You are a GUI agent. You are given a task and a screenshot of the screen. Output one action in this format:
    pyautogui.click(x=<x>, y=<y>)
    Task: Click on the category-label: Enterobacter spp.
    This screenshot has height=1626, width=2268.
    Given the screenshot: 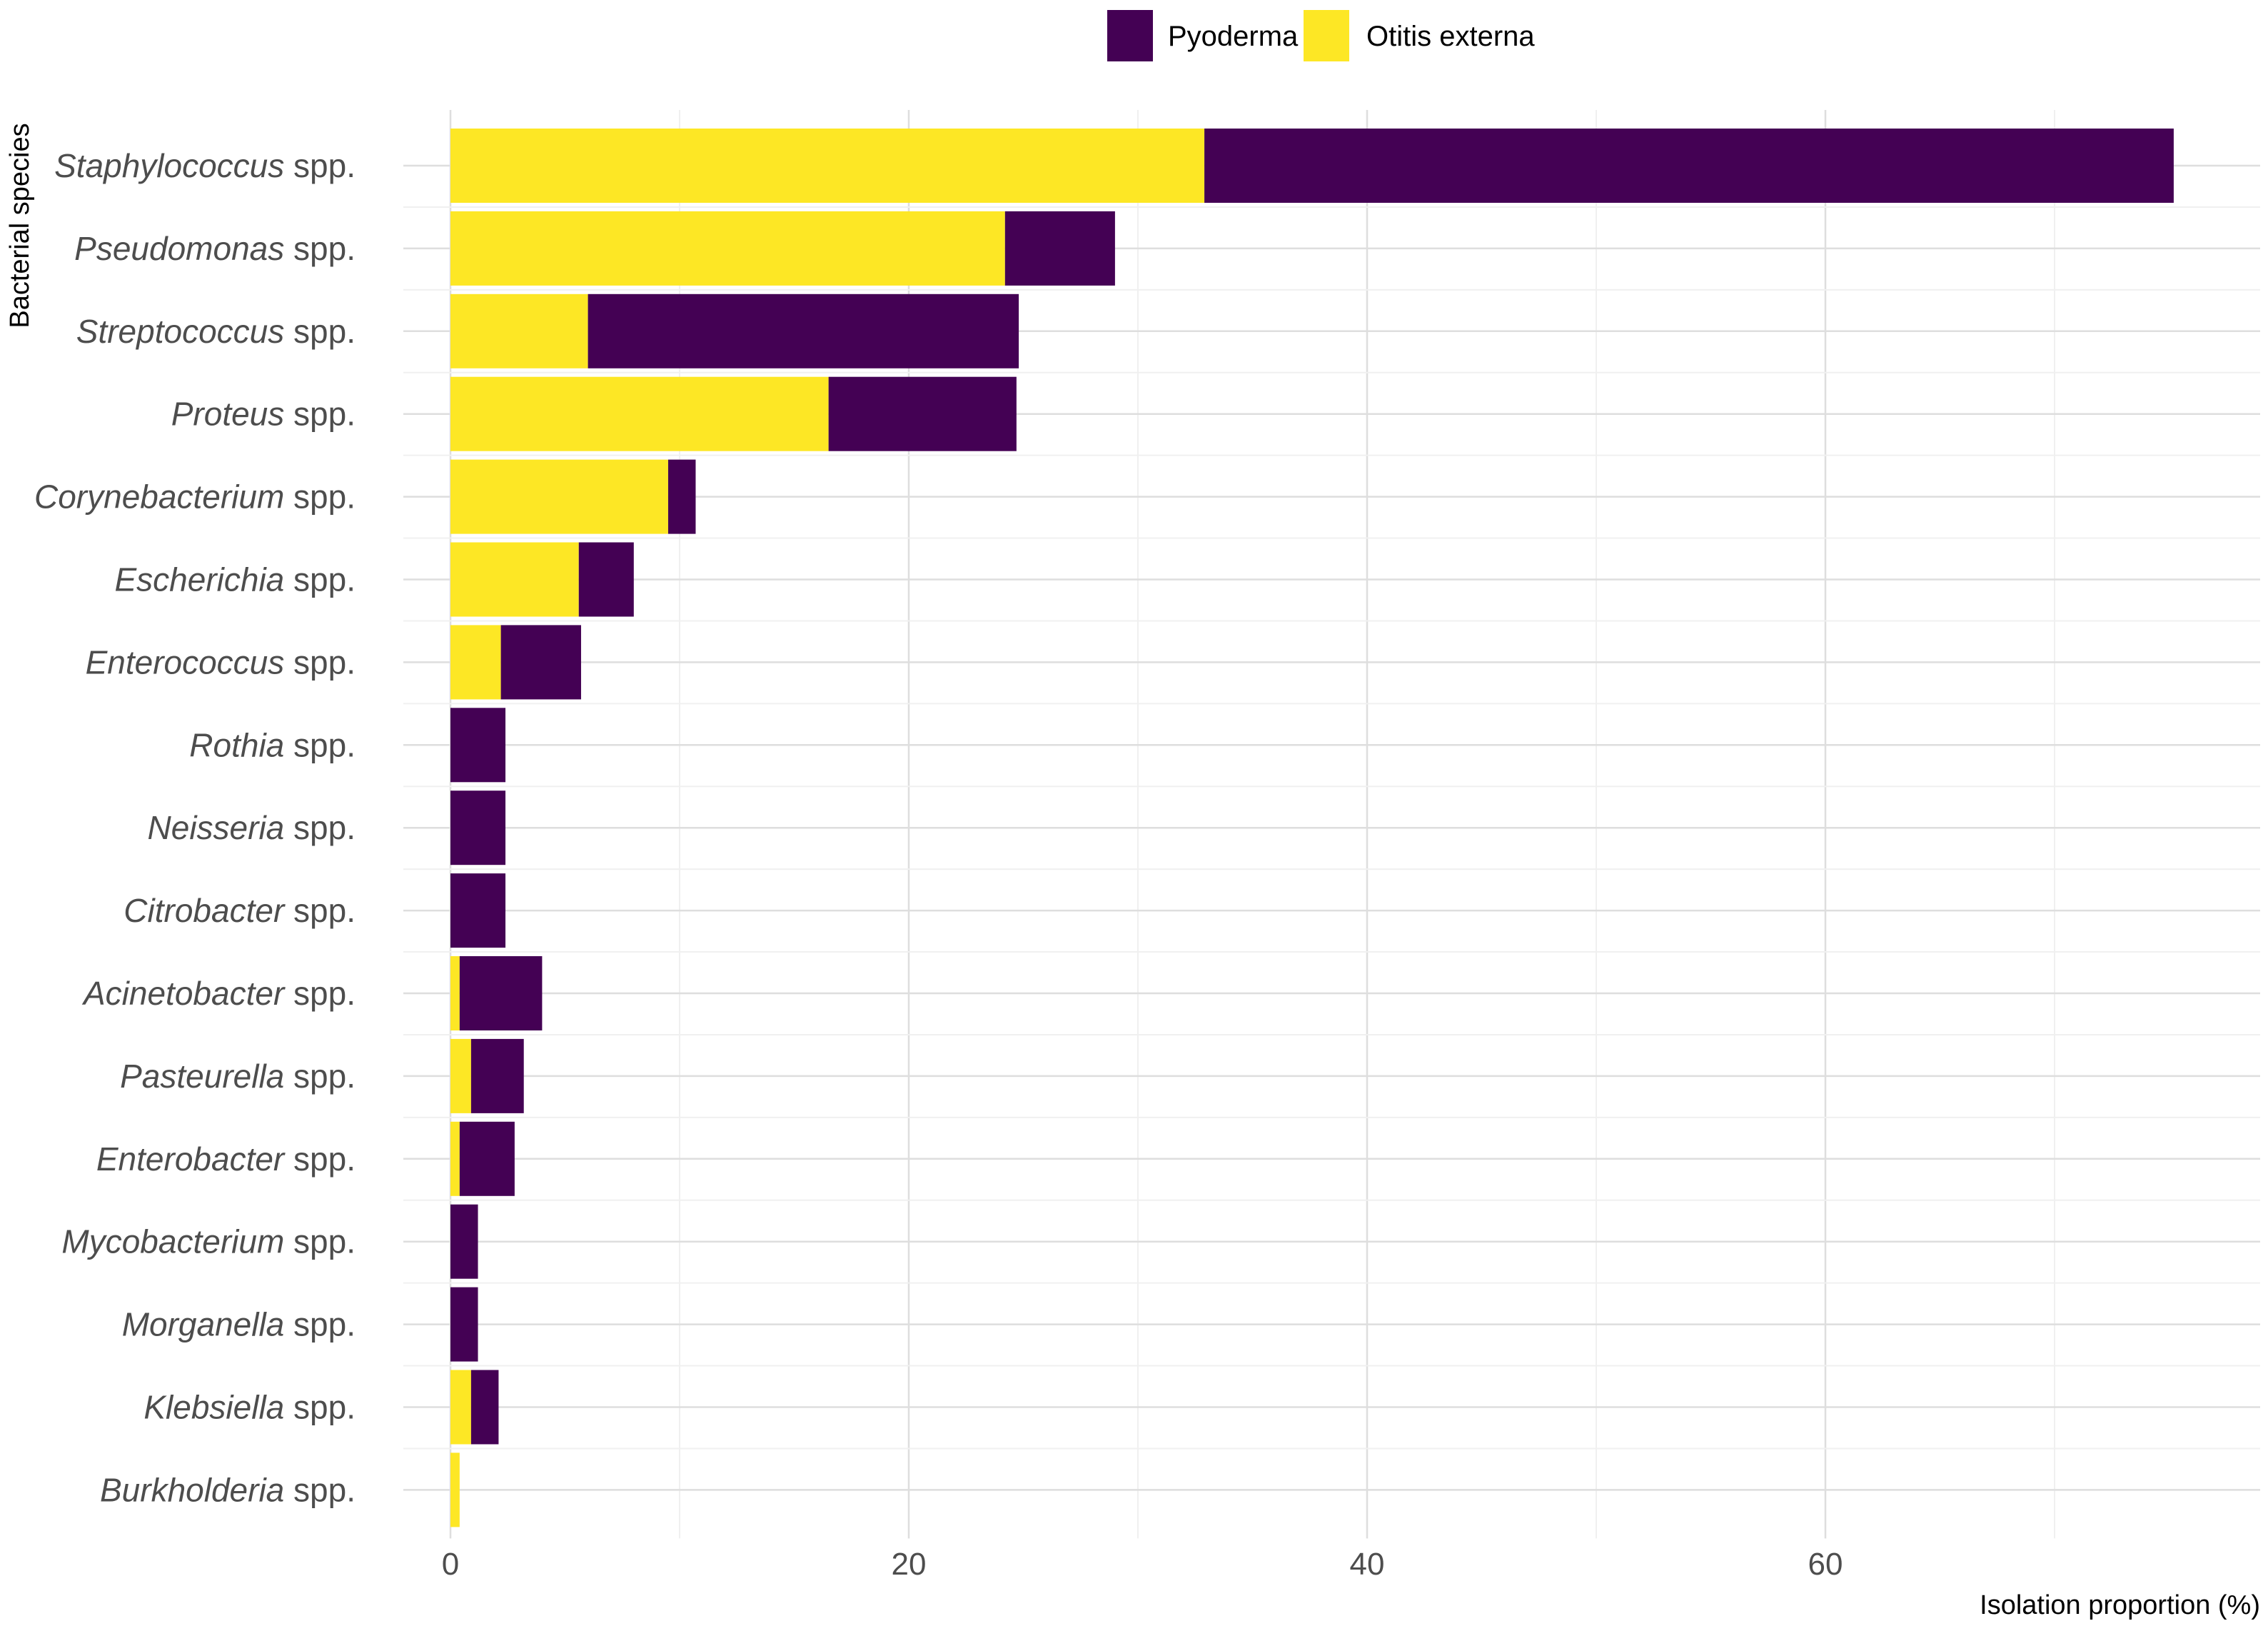 What is the action you would take?
    pyautogui.click(x=226, y=1159)
    